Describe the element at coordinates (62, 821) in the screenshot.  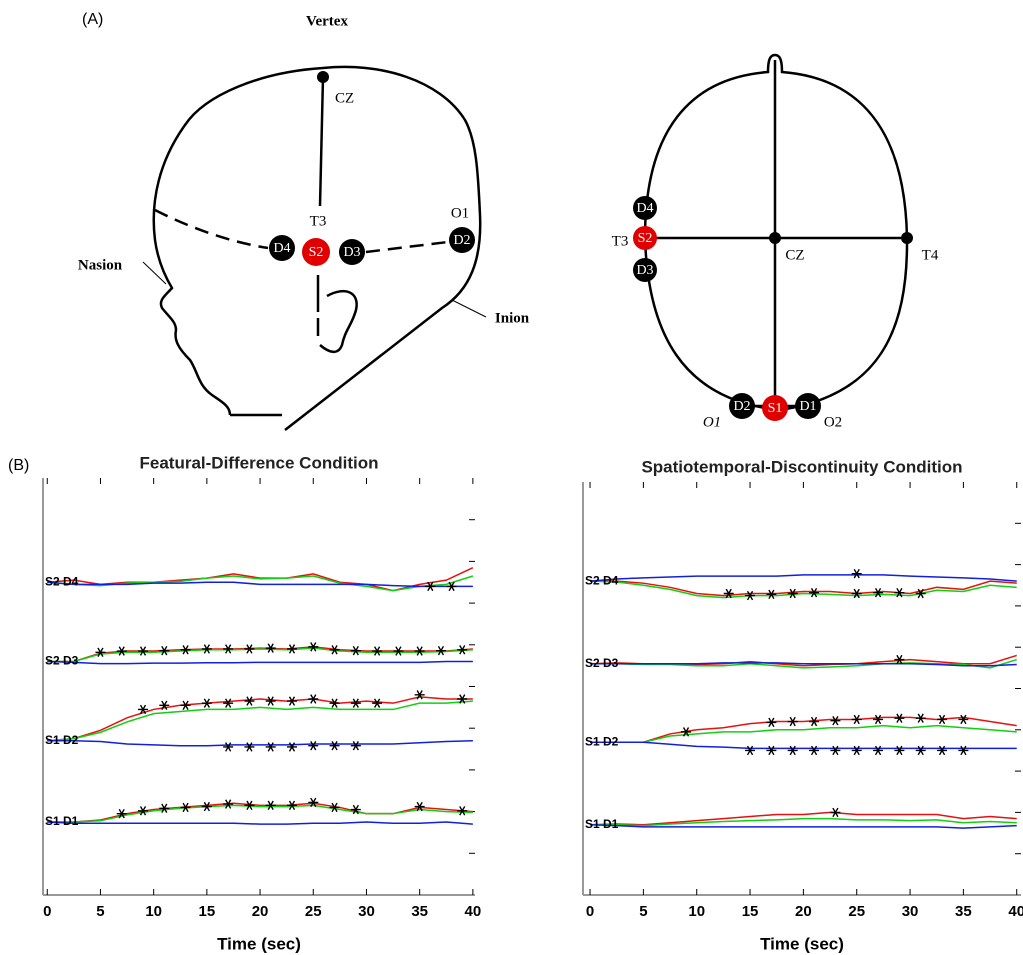
I see `channel-label: S1 D1` at that location.